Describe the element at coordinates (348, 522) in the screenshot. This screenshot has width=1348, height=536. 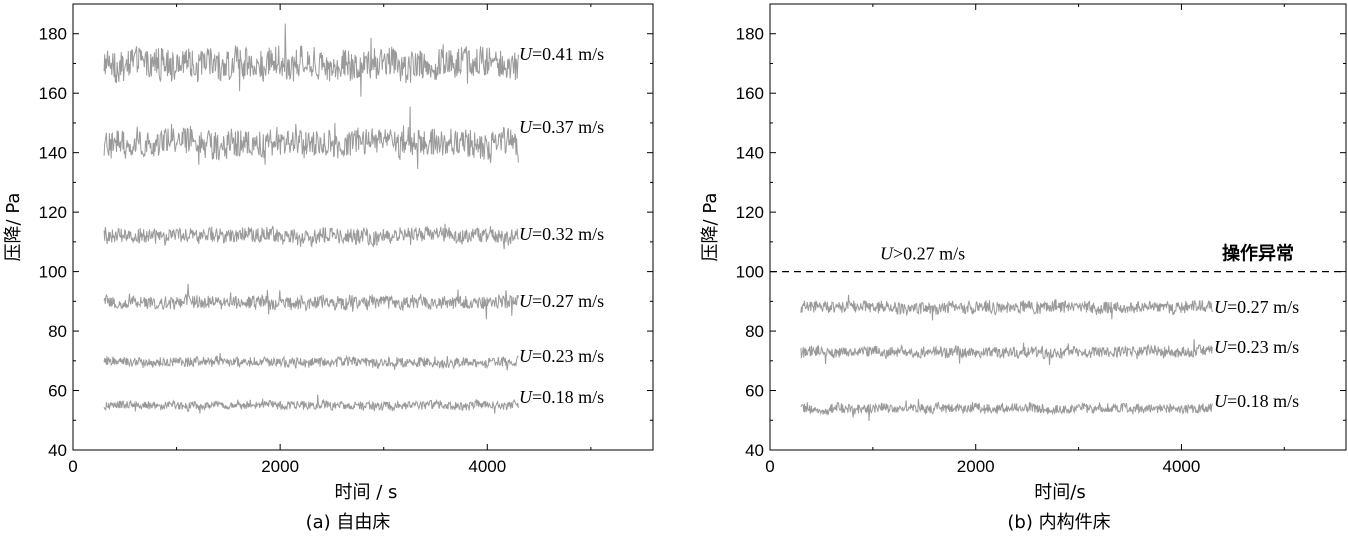
I see `panel-caption: (a) 自由床` at that location.